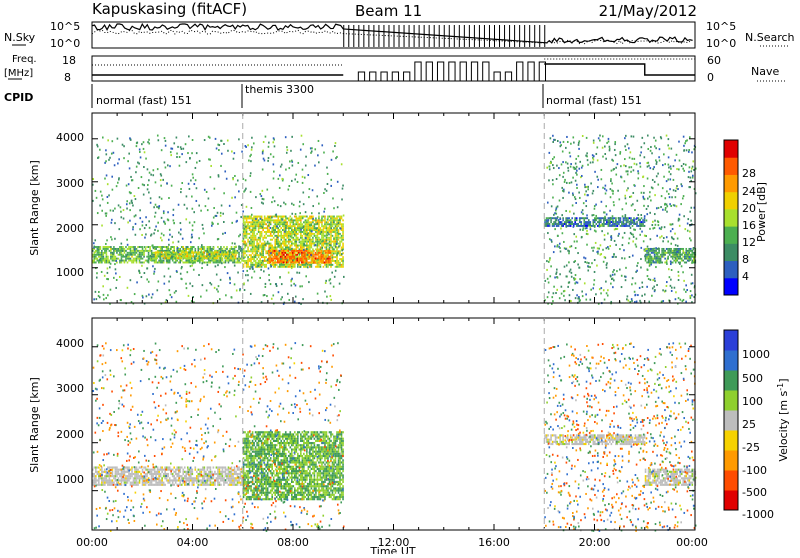 This screenshot has height=558, width=800. I want to click on noise-sky-trace, so click(392, 33).